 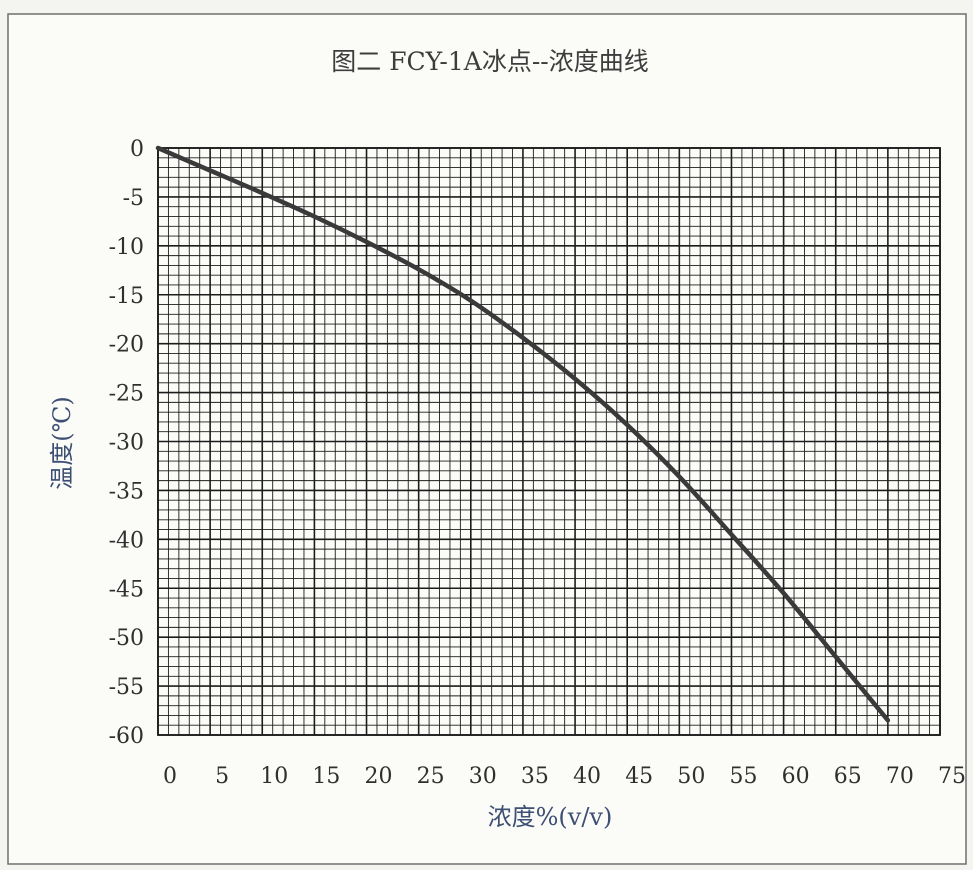 I want to click on chart-title: 图二 FCY-1A冰点--浓度曲线, so click(x=489, y=61).